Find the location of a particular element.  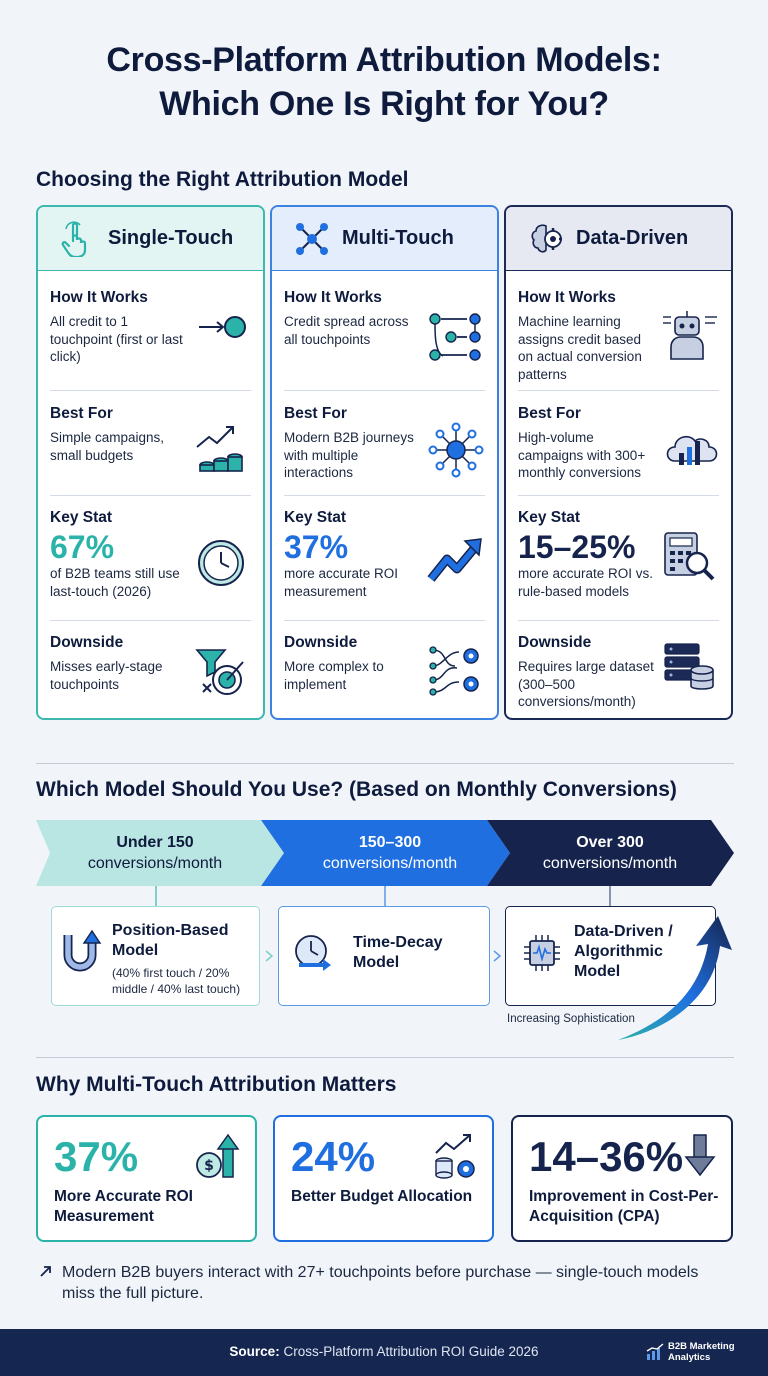

section-heading-choosing: Choosing the Right Attribution Model is located at coordinates (222, 179).